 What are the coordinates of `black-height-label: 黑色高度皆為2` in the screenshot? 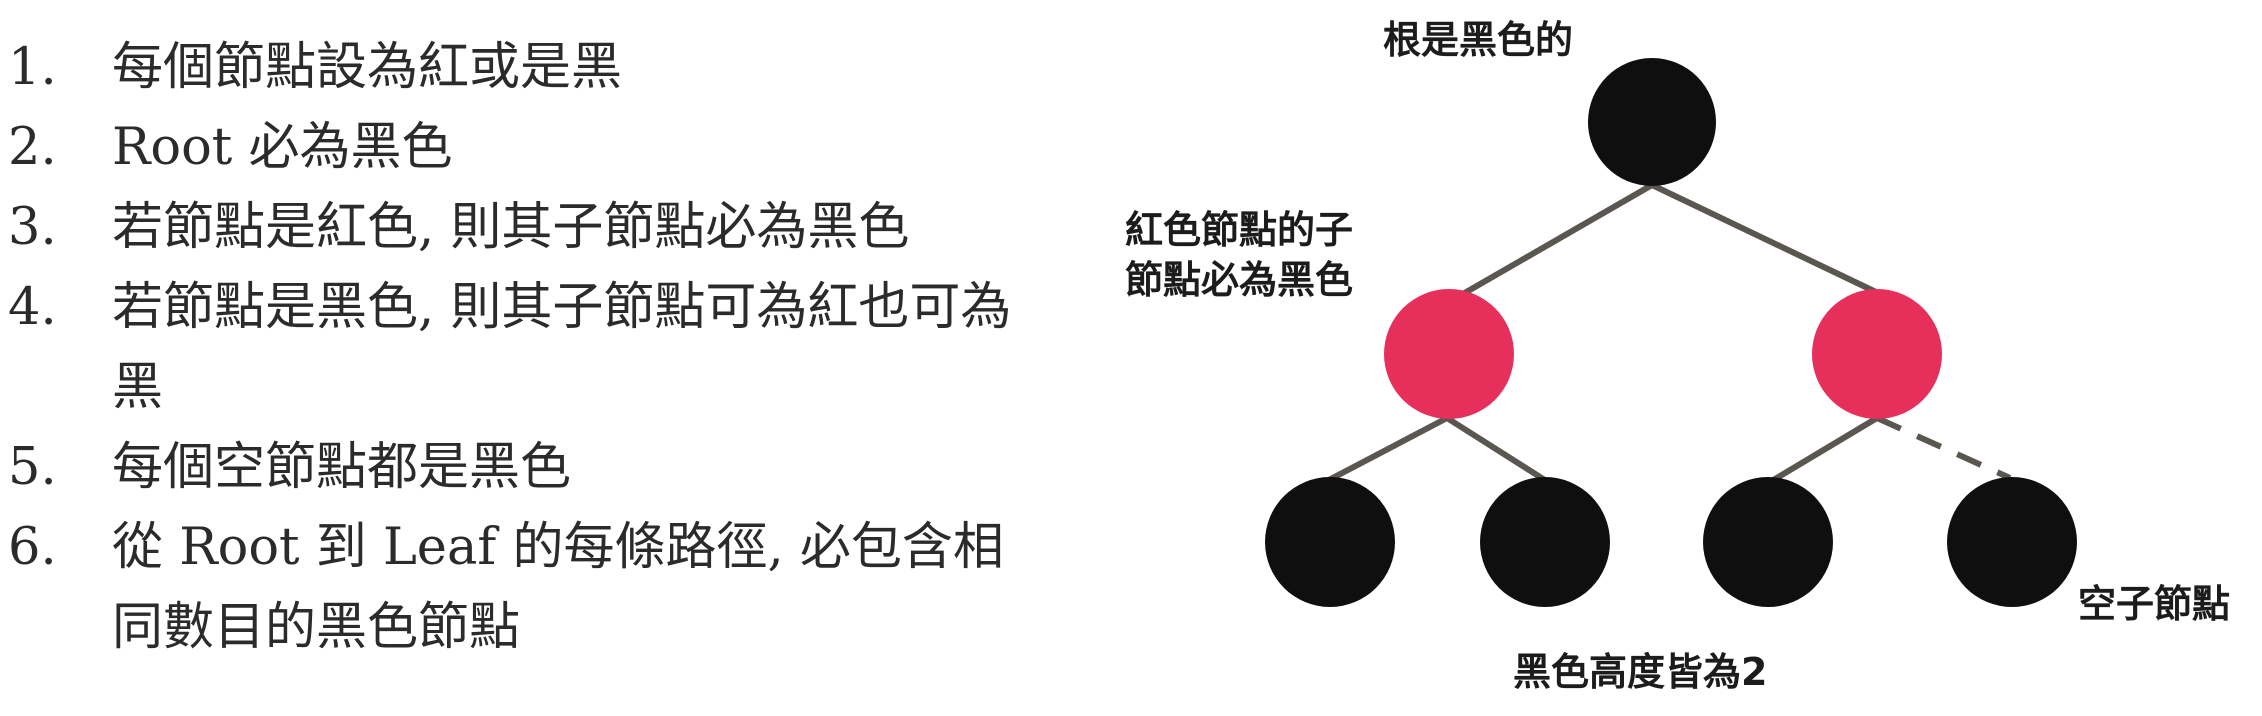 It's located at (1640, 672).